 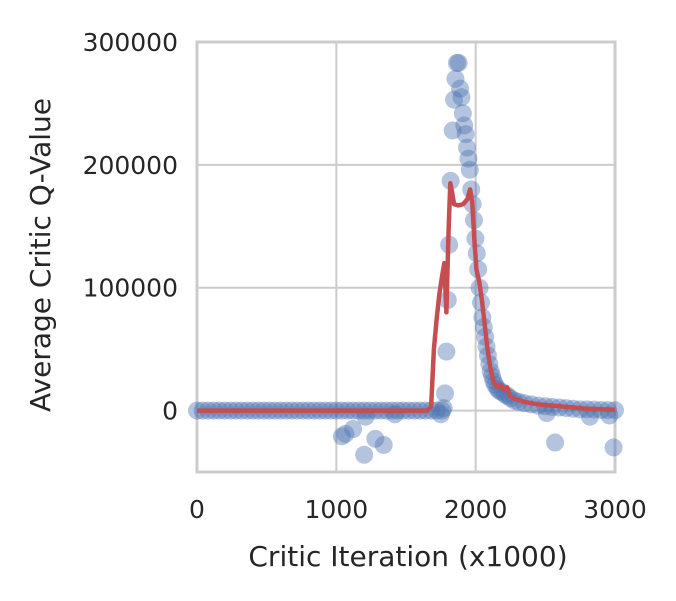 What do you see at coordinates (476, 509) in the screenshot?
I see `x-tick-label: 2000` at bounding box center [476, 509].